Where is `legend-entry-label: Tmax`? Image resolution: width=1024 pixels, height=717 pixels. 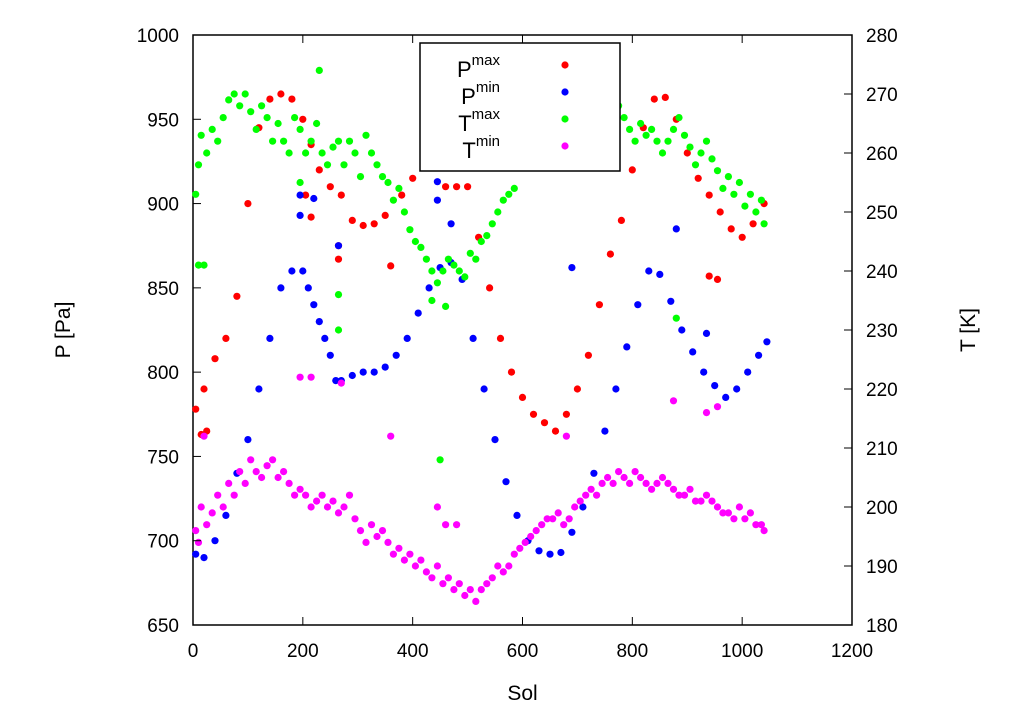 legend-entry-label: Tmax is located at coordinates (479, 121).